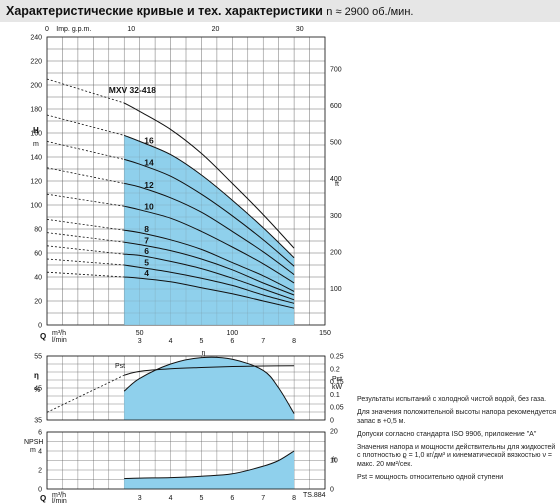 The width and height of the screenshot is (560, 504). What do you see at coordinates (36, 86) in the screenshot?
I see `head-ytick: 200` at bounding box center [36, 86].